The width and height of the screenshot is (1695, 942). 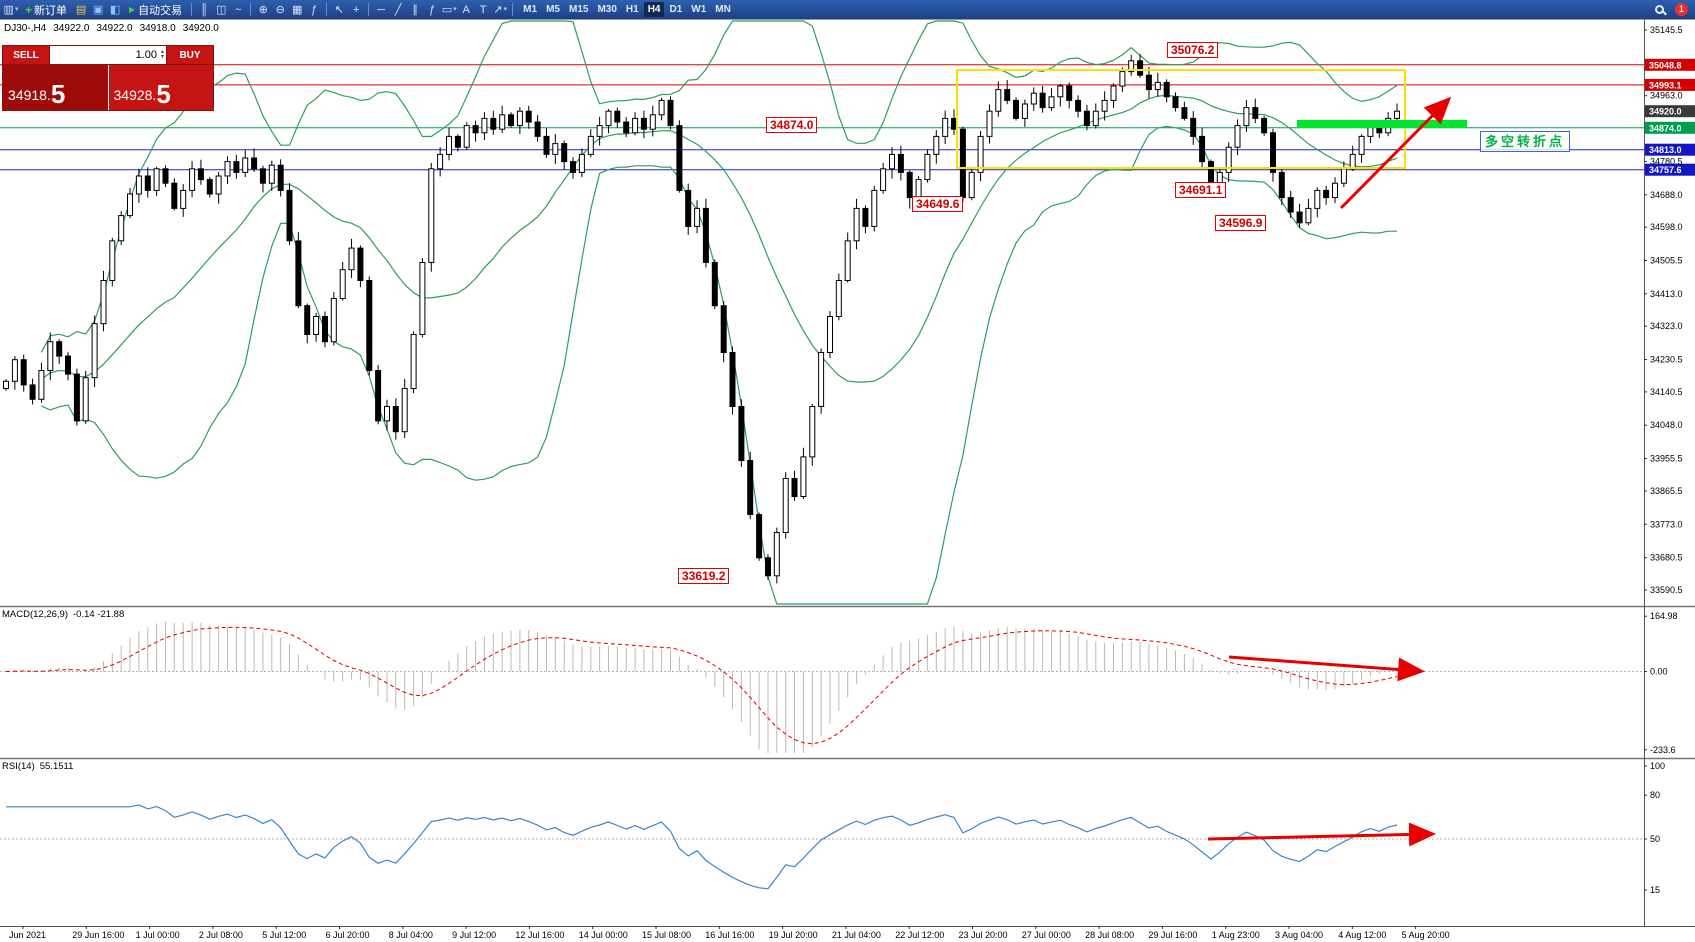 I want to click on tile-windows-icon: ▦, so click(x=297, y=9).